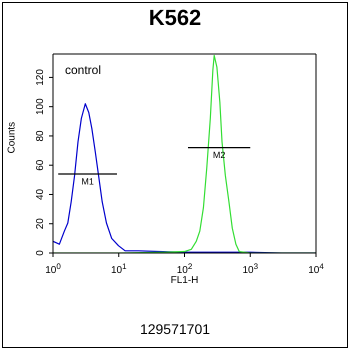 This screenshot has height=350, width=350. Describe the element at coordinates (40, 224) in the screenshot. I see `y-tick-label: 20` at that location.